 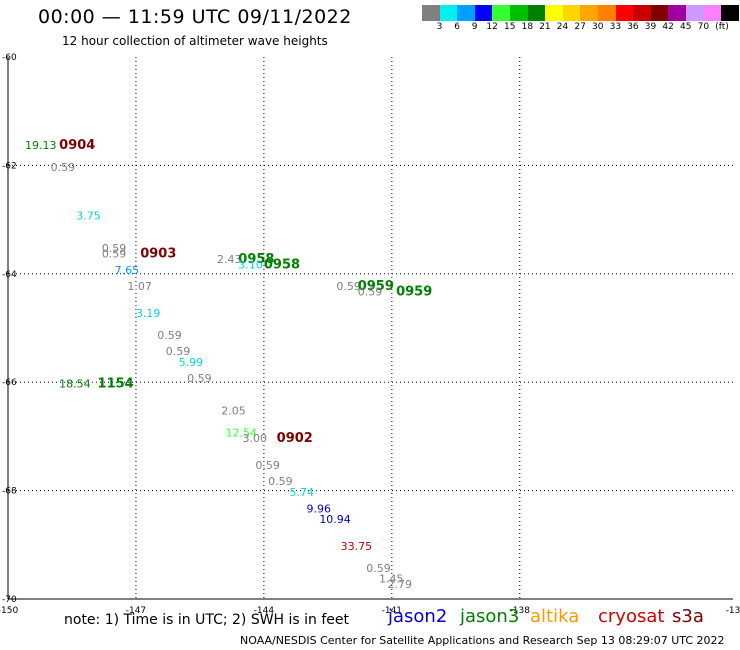 I want to click on colorbar-tick-label: 27, so click(x=580, y=27).